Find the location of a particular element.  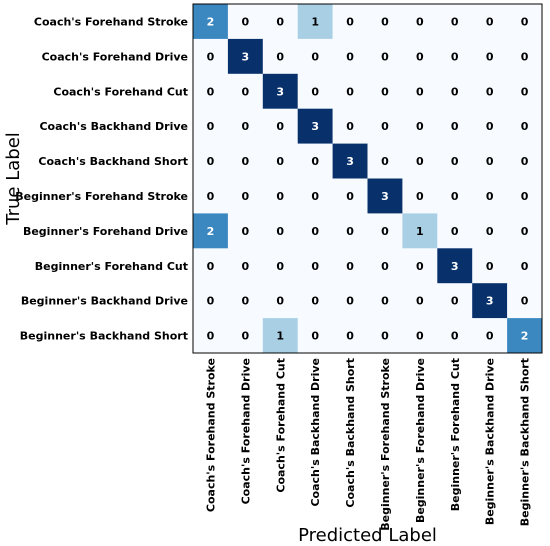

x-tick-label: Beginner's Forehand Stroke is located at coordinates (385, 444).